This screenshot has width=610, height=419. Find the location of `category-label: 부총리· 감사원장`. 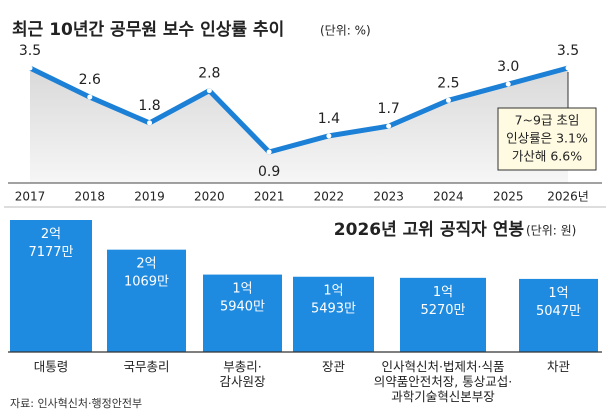

category-label: 부총리· 감사원장 is located at coordinates (242, 374).